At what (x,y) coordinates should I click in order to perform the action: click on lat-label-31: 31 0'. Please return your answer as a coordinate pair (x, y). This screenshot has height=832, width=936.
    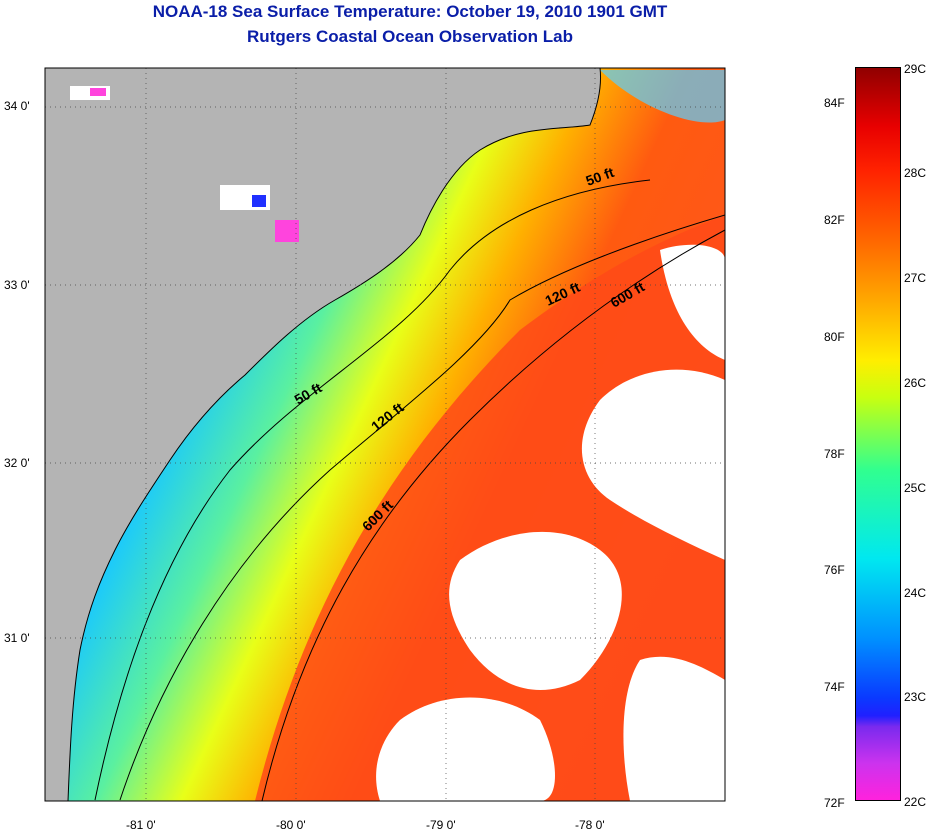
    Looking at the image, I should click on (17, 638).